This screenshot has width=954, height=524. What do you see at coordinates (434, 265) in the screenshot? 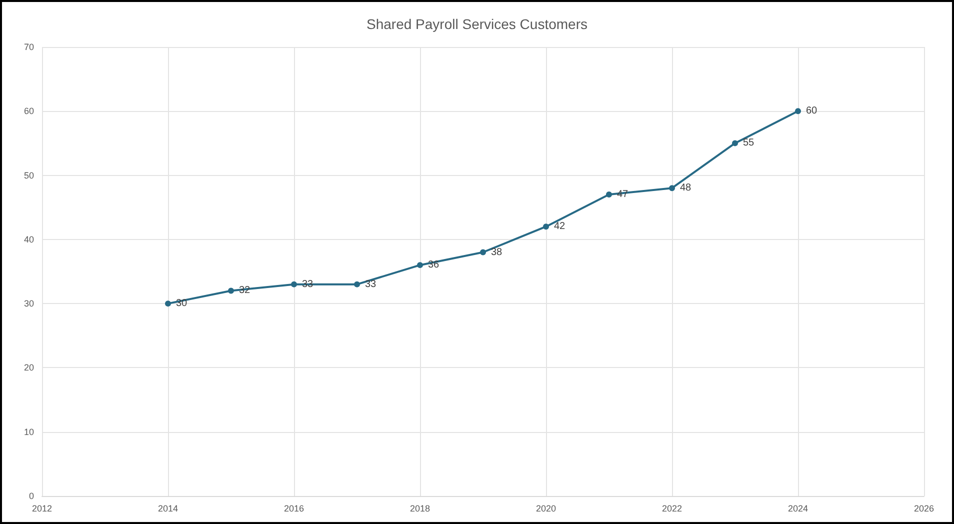
I see `data-label: 36` at bounding box center [434, 265].